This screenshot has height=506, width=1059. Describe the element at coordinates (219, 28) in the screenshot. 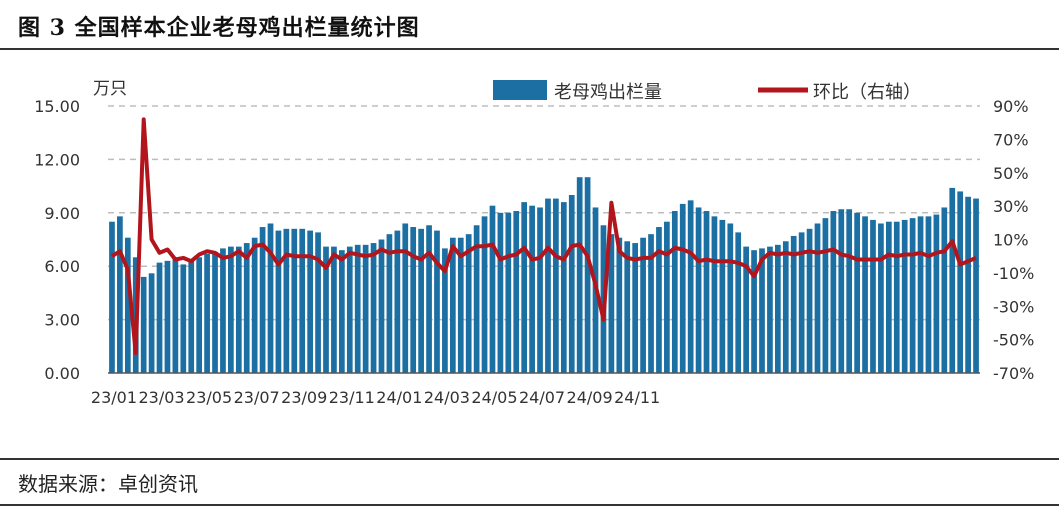

I see `figure-title: 图 3 全国样本企业老母鸡出栏量统计图` at that location.